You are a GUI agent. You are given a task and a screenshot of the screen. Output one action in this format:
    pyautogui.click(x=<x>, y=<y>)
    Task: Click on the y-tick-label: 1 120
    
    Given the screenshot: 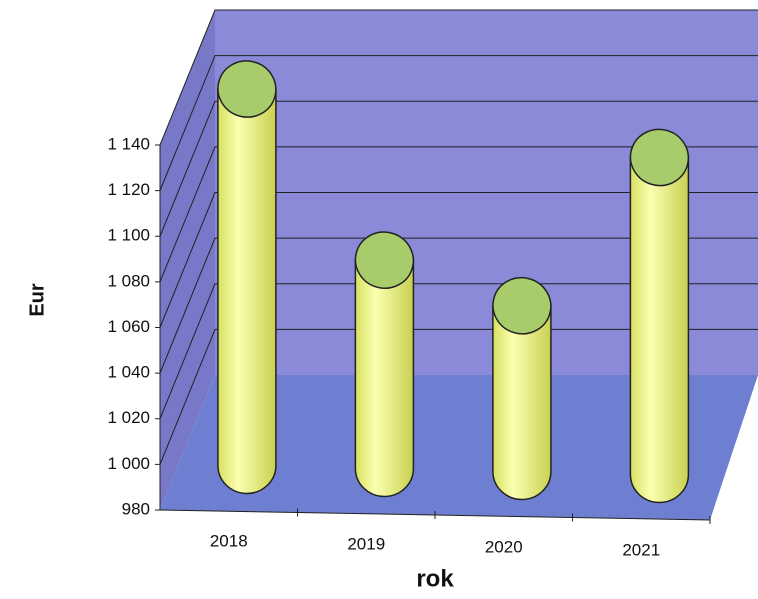 What is the action you would take?
    pyautogui.click(x=128, y=189)
    